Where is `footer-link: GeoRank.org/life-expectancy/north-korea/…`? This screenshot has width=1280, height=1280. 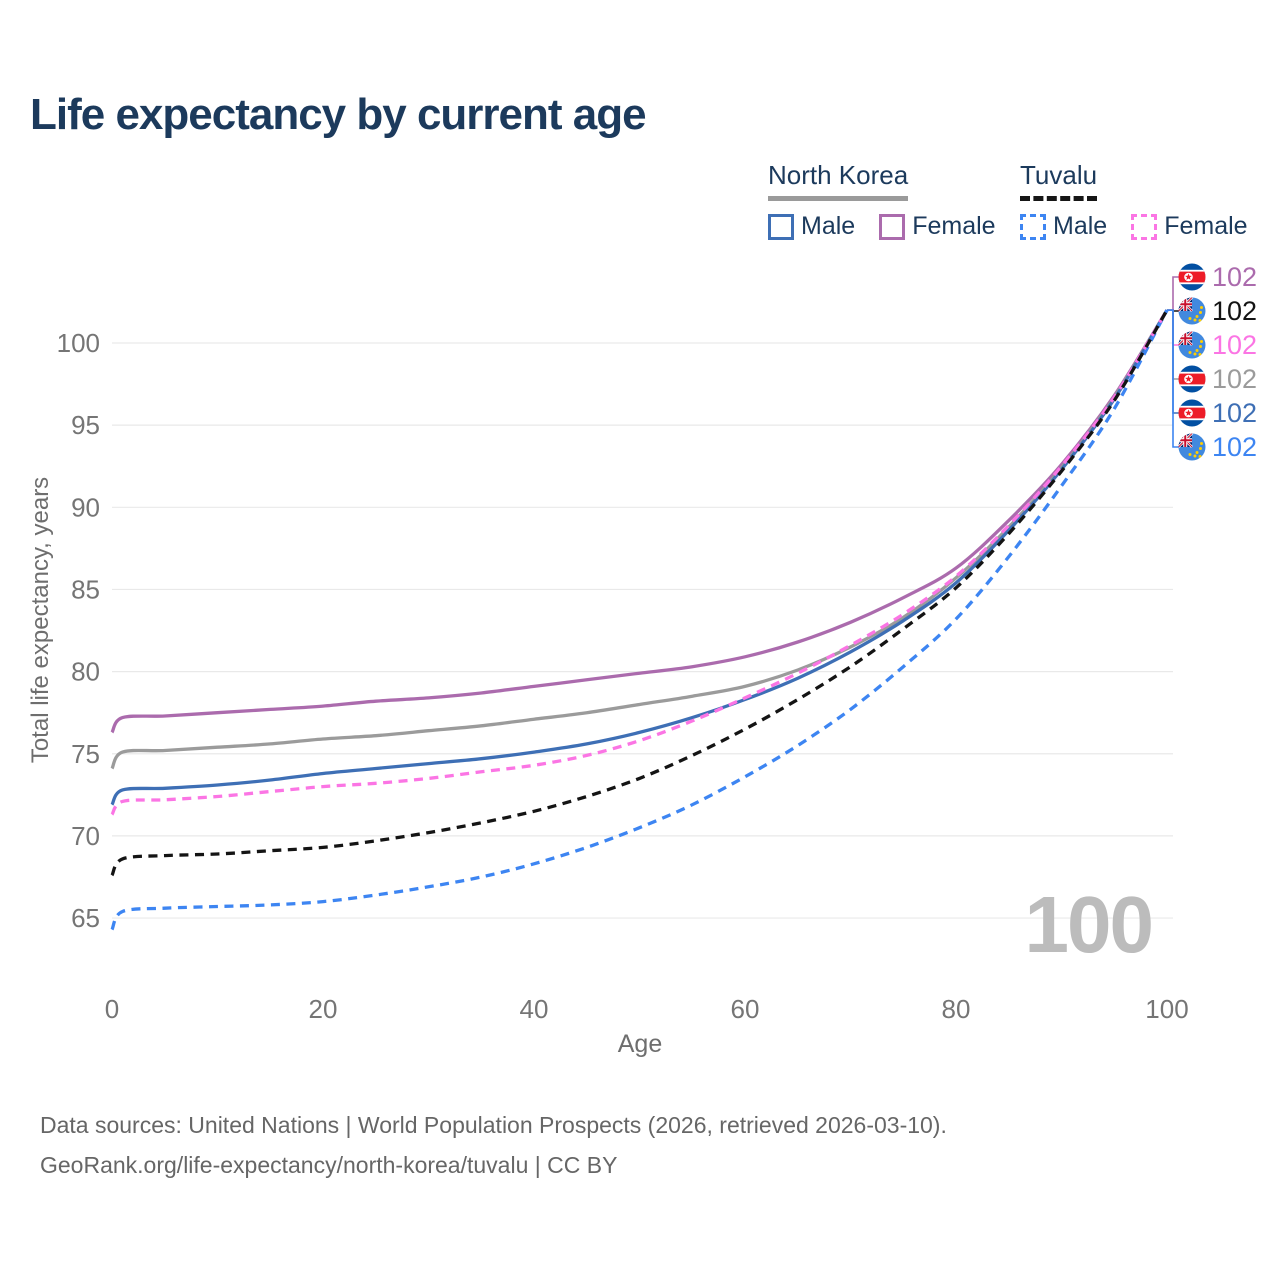 footer-link: GeoRank.org/life-expectancy/north-korea/… is located at coordinates (329, 1164).